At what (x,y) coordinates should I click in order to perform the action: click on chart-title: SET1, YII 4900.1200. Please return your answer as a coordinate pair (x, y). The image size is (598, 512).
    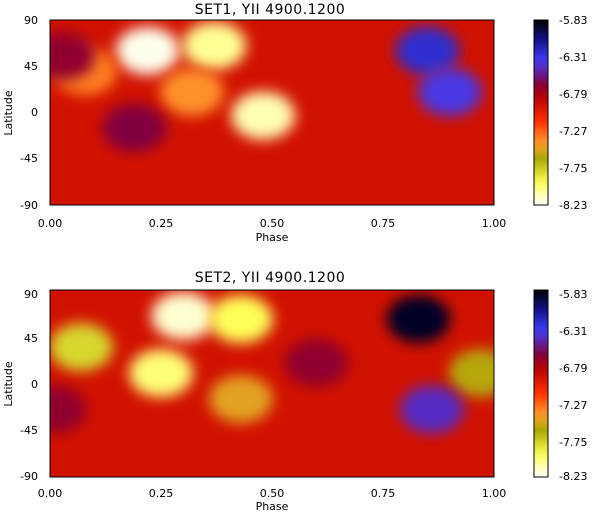
    Looking at the image, I should click on (270, 10).